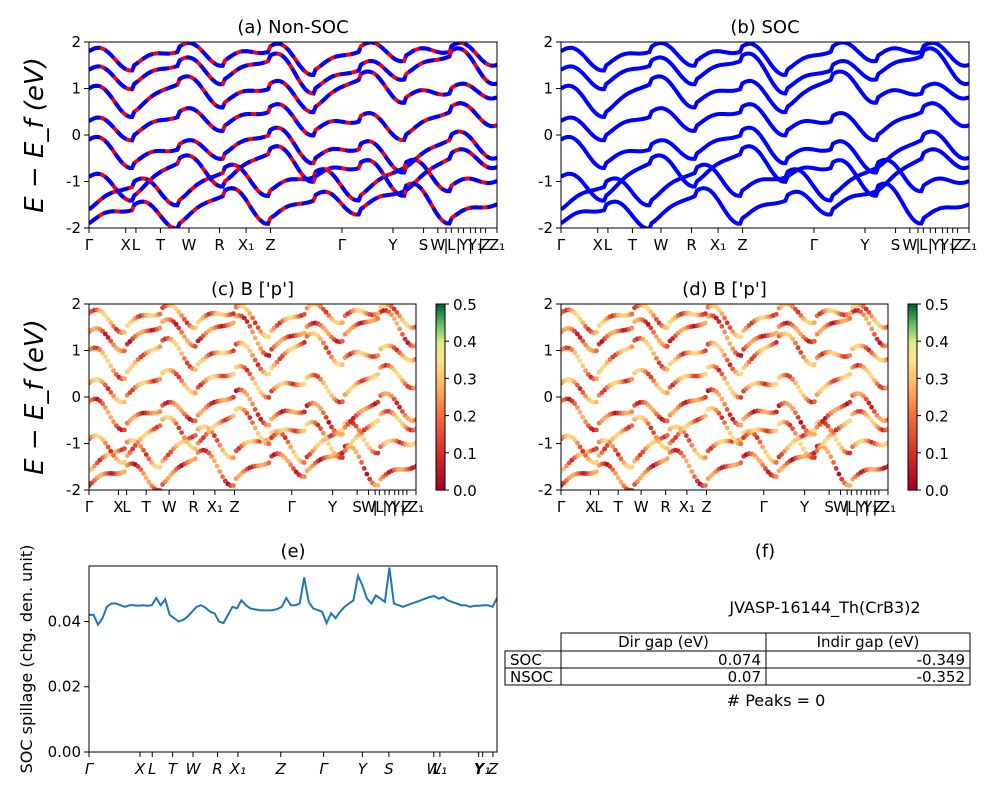  I want to click on panel-b-xtick-label: Y, so click(864, 245).